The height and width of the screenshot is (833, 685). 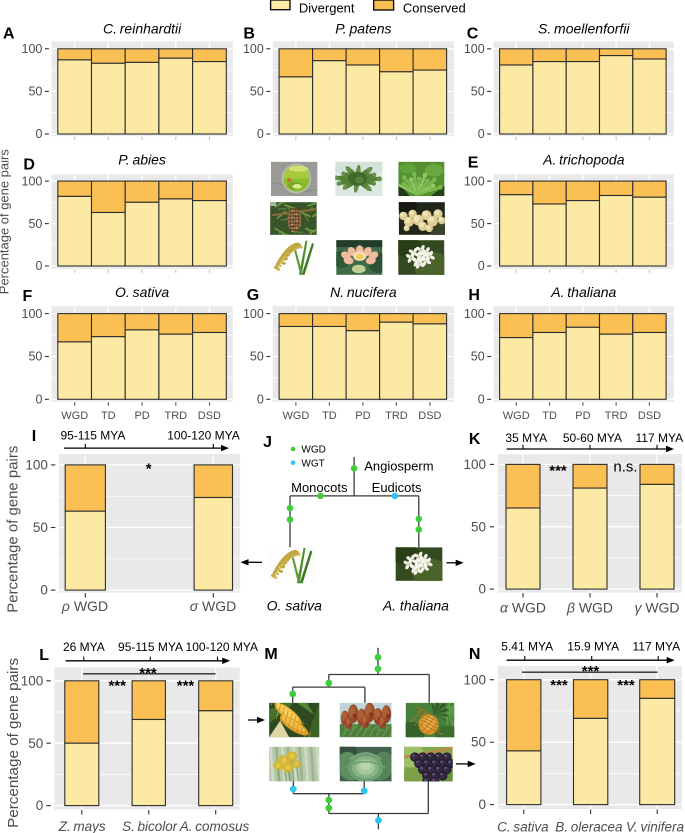 What do you see at coordinates (526, 438) in the screenshot?
I see `svg-text: 35 MYA` at bounding box center [526, 438].